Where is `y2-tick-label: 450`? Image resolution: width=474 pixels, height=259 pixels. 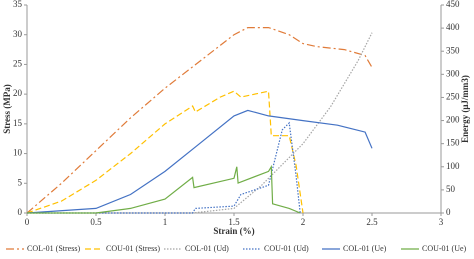 y2-tick-label: 450 is located at coordinates (453, 4).